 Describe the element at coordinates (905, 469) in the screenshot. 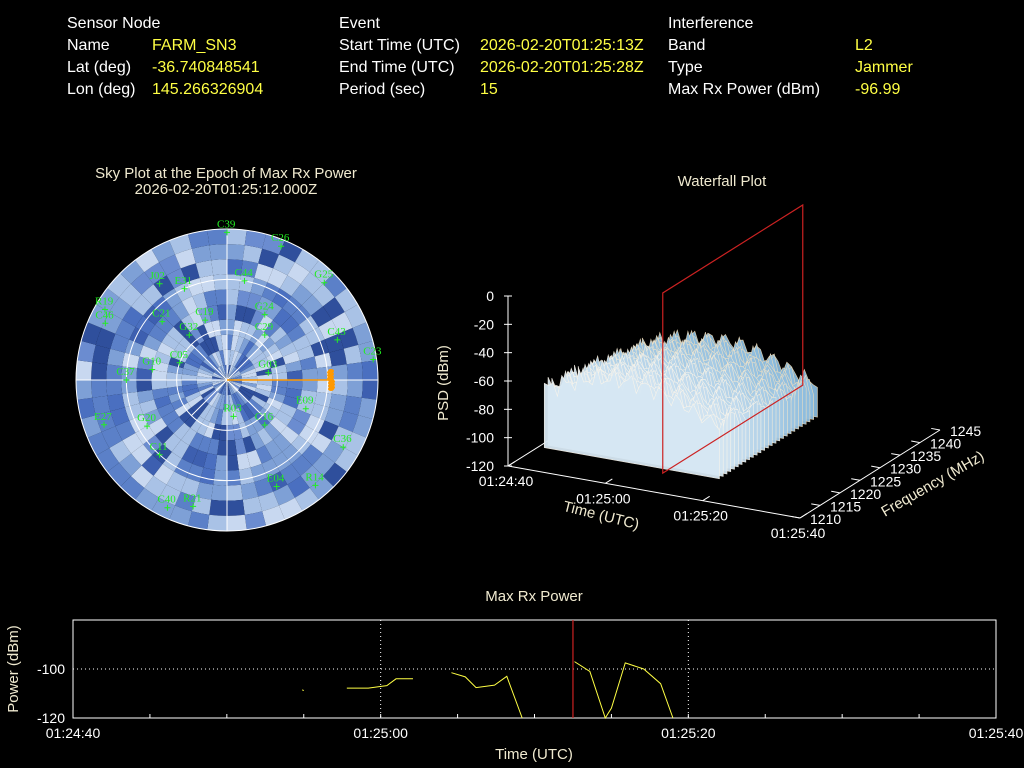

I see `frequency-tick-label: 1230` at that location.